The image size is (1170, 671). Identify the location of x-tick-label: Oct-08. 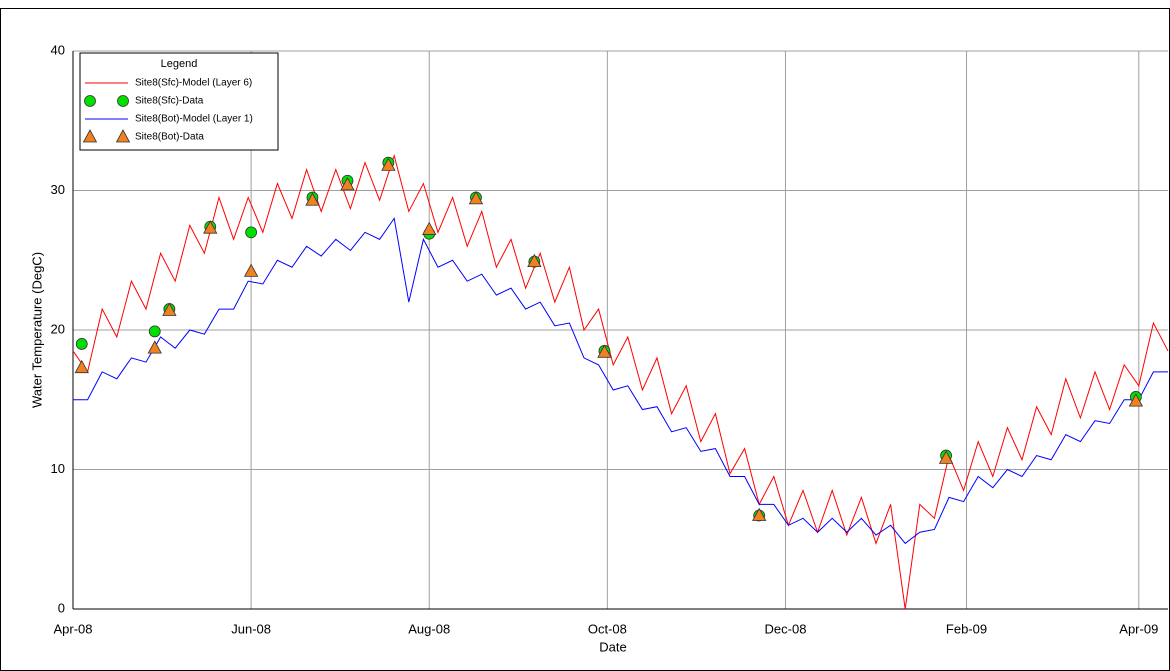
(607, 628).